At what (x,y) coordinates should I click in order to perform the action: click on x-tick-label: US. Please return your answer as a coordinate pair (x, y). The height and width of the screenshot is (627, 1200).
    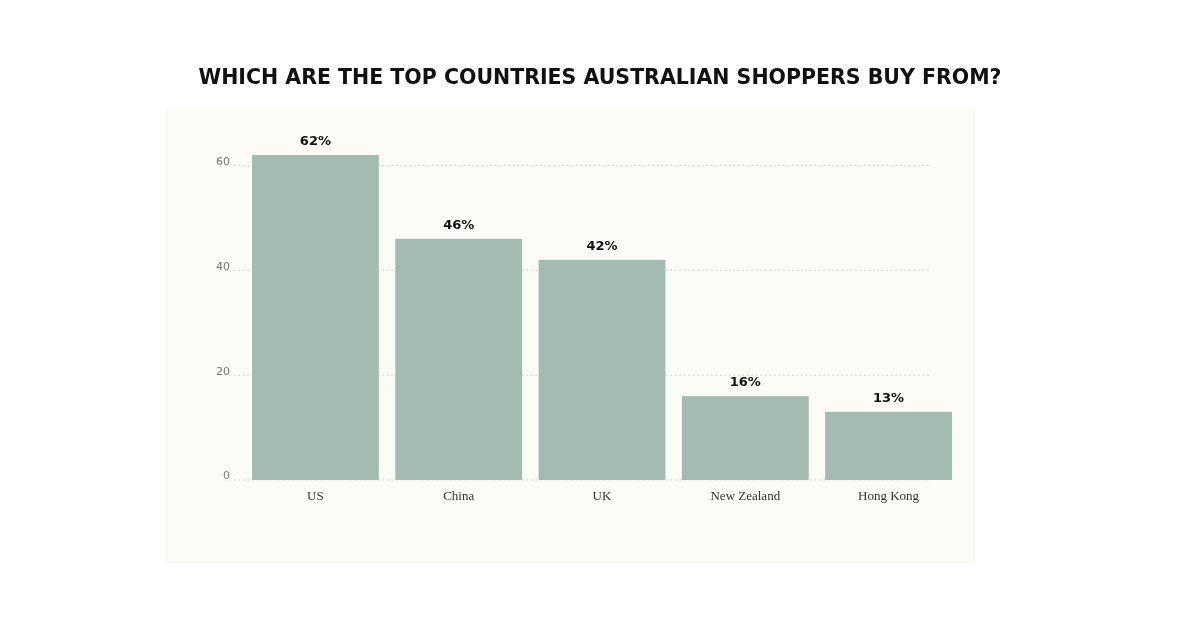
    Looking at the image, I should click on (315, 495).